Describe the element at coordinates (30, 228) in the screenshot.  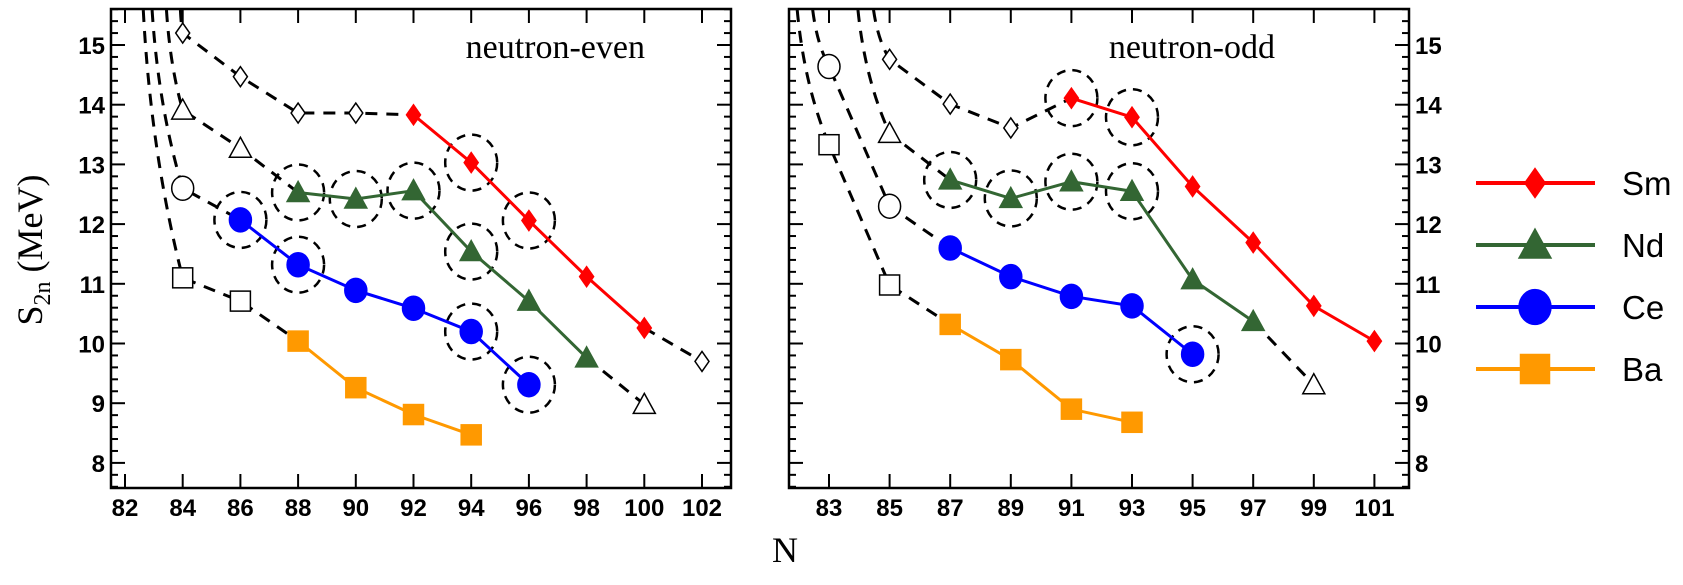
I see `y-axis-title-unit: (MeV)` at that location.